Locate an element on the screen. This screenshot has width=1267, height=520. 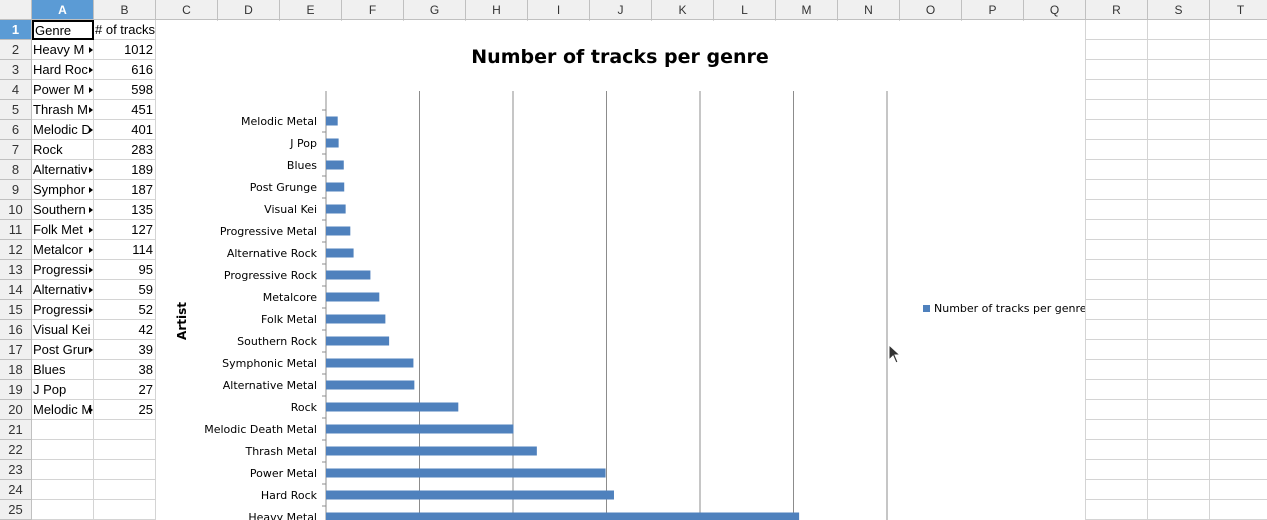
column-header-h: H is located at coordinates (497, 10).